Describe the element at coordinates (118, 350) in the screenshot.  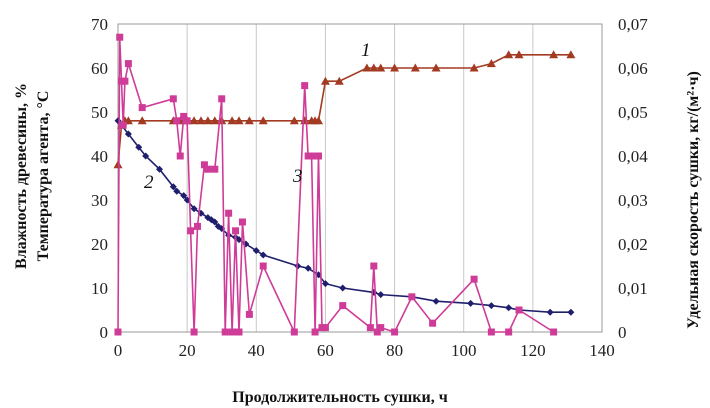
I see `x-tick-label: 0` at that location.